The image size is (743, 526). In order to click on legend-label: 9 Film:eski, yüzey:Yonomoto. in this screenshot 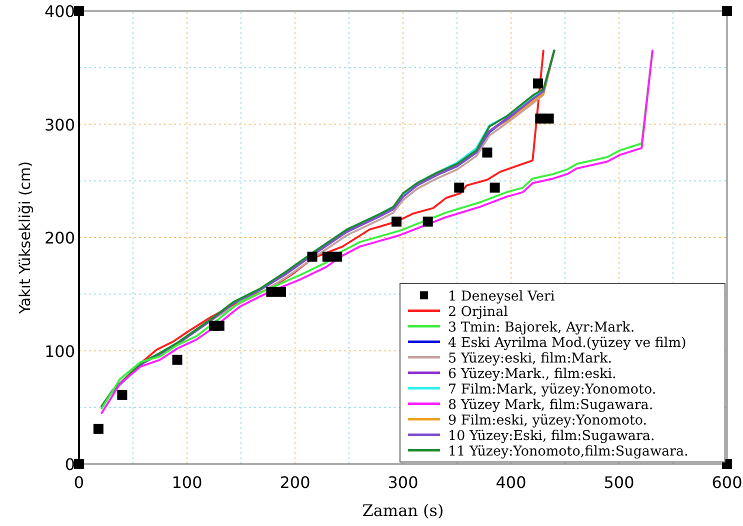, I will do `click(548, 420)`.